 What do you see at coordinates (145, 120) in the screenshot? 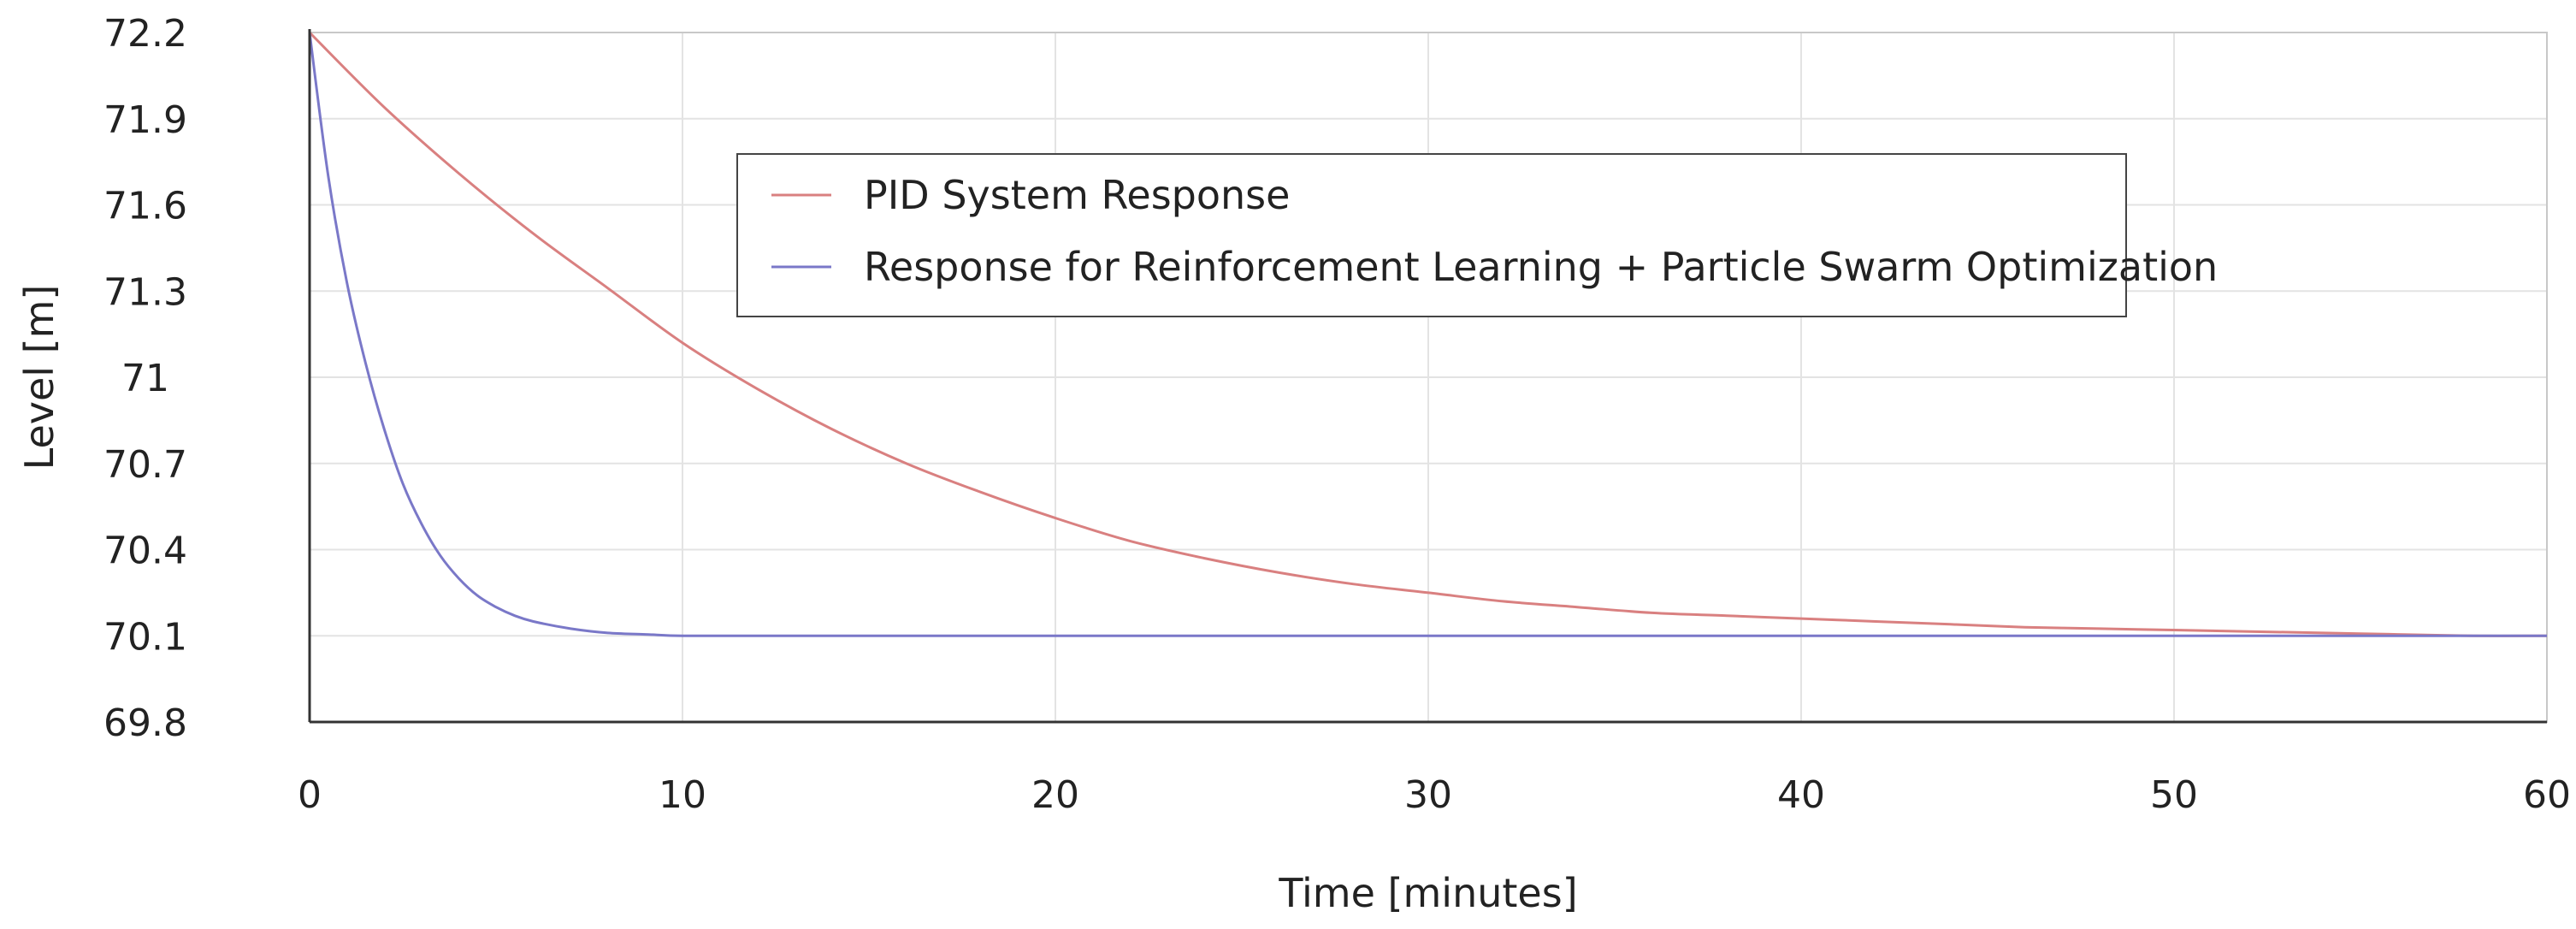
I see `y-tick-label: 71.9` at bounding box center [145, 120].